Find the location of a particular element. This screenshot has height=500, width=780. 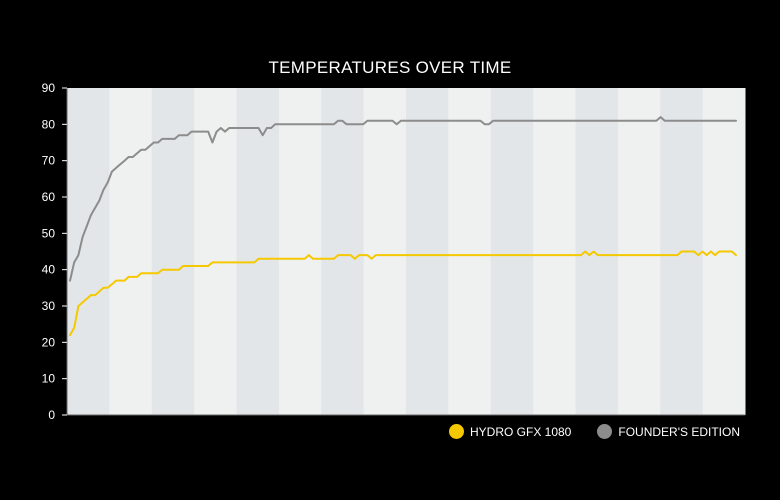

y-tick-label: 80 is located at coordinates (49, 124).